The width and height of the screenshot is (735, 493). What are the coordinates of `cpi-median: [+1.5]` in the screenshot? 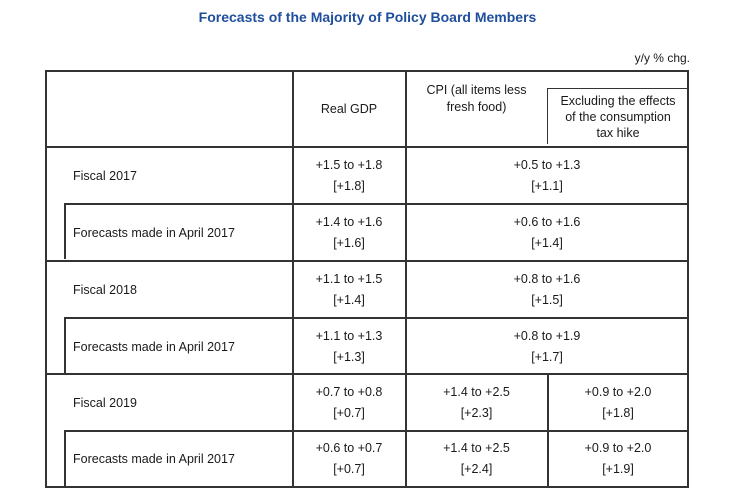 It's located at (547, 299).